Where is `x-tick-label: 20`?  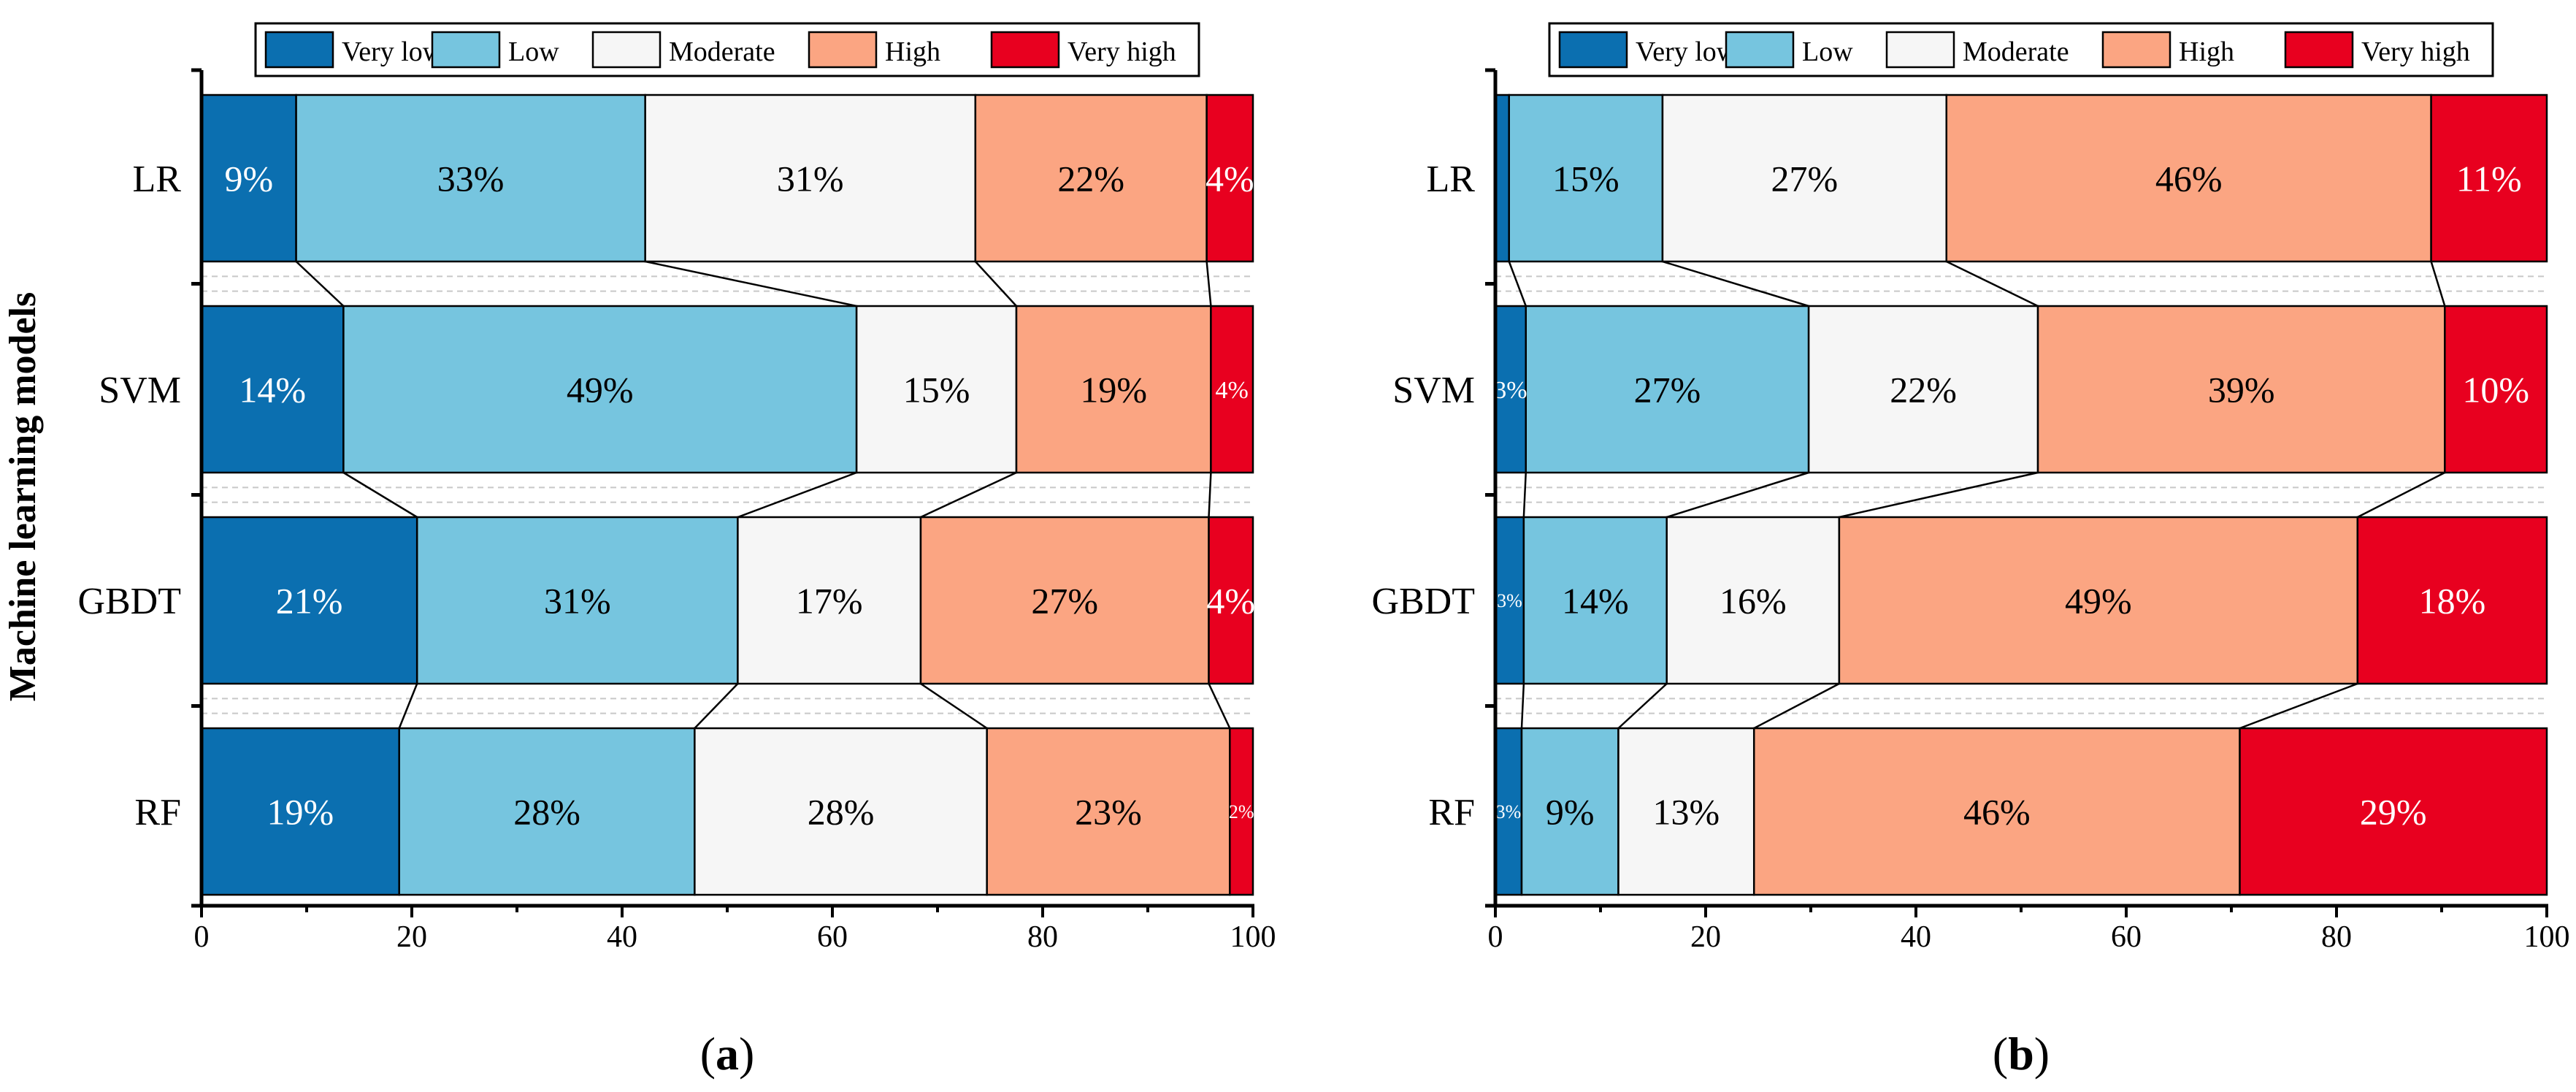 x-tick-label: 20 is located at coordinates (411, 937).